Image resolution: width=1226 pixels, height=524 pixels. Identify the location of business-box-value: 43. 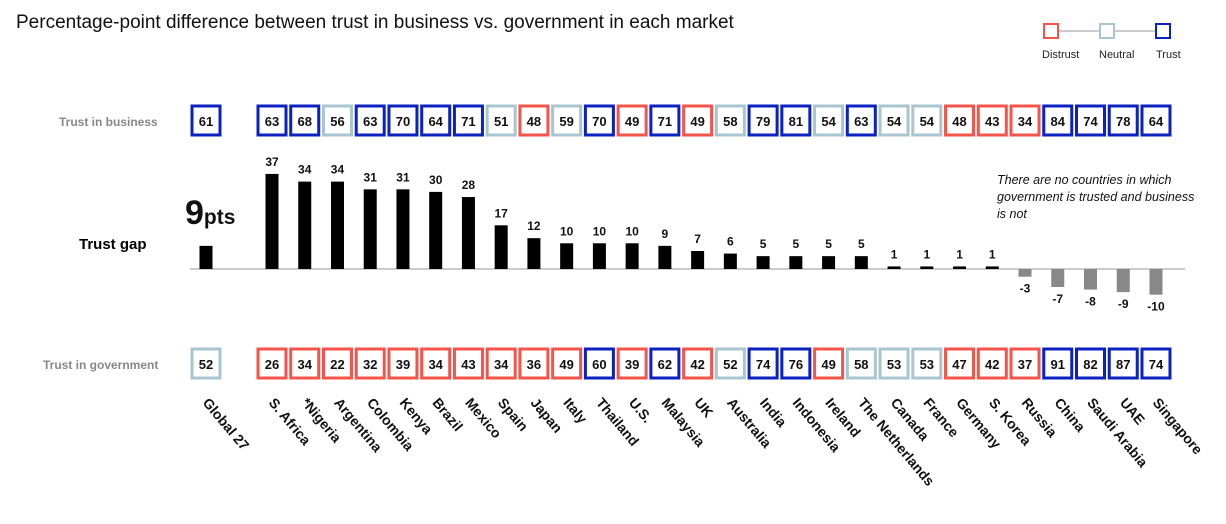
(992, 121).